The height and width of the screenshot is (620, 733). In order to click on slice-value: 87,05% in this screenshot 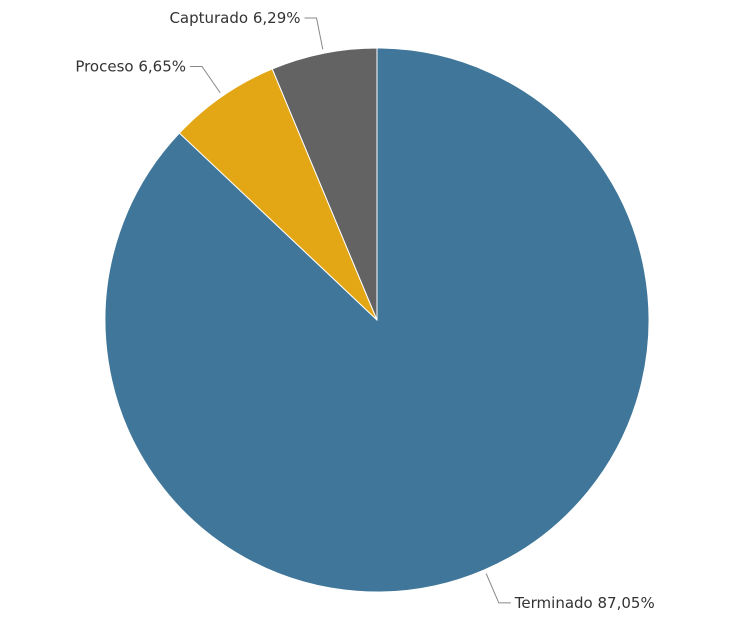, I will do `click(626, 602)`.